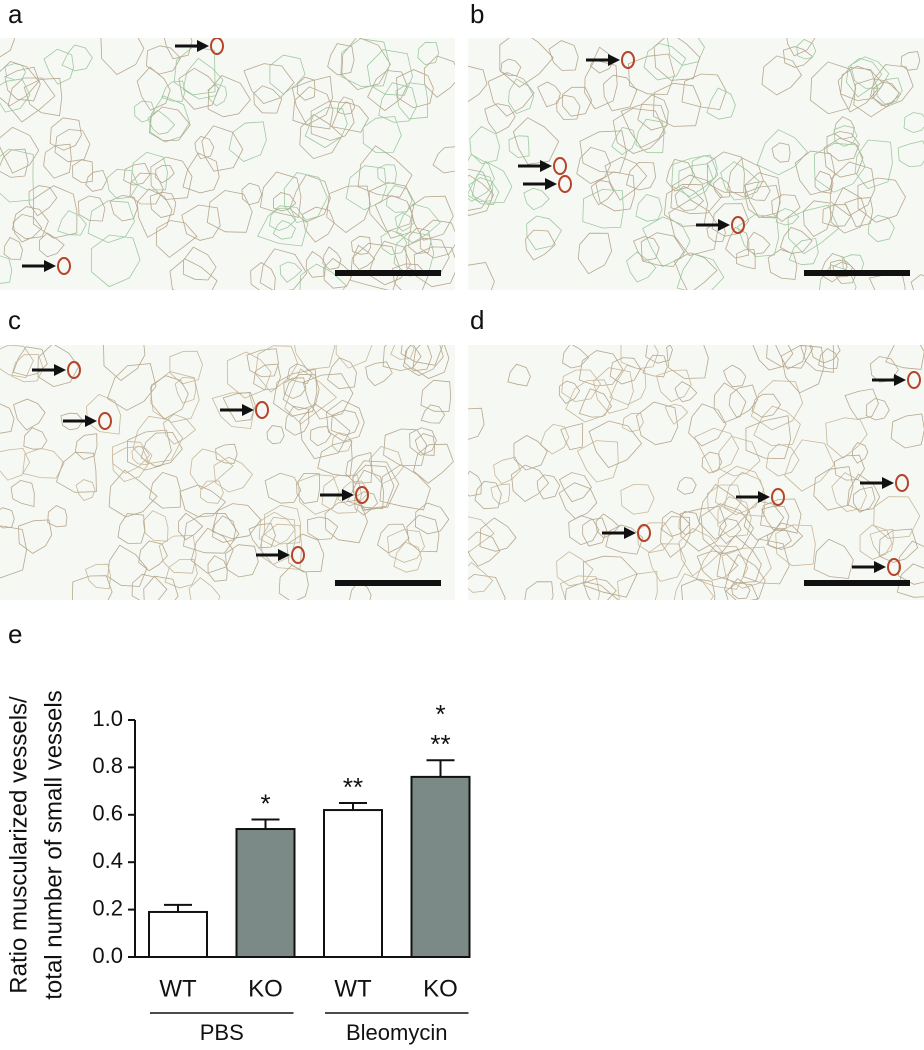  Describe the element at coordinates (107, 718) in the screenshot. I see `y-tick-label: 1.0` at that location.